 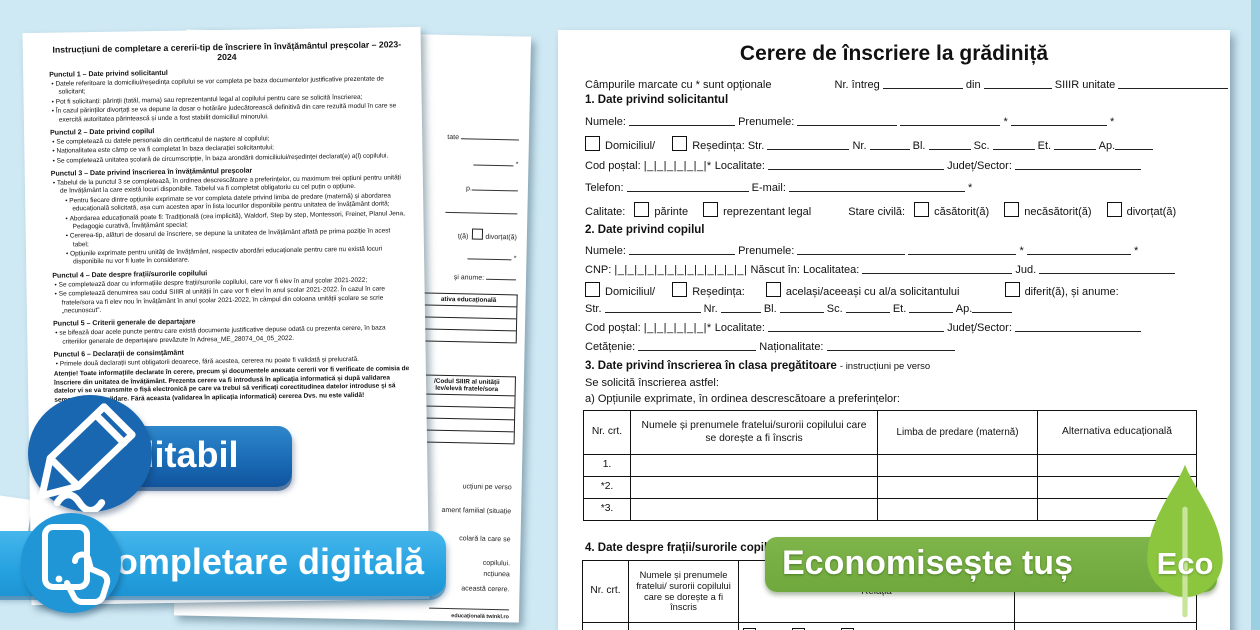 I want to click on checkbox, so click(x=478, y=234).